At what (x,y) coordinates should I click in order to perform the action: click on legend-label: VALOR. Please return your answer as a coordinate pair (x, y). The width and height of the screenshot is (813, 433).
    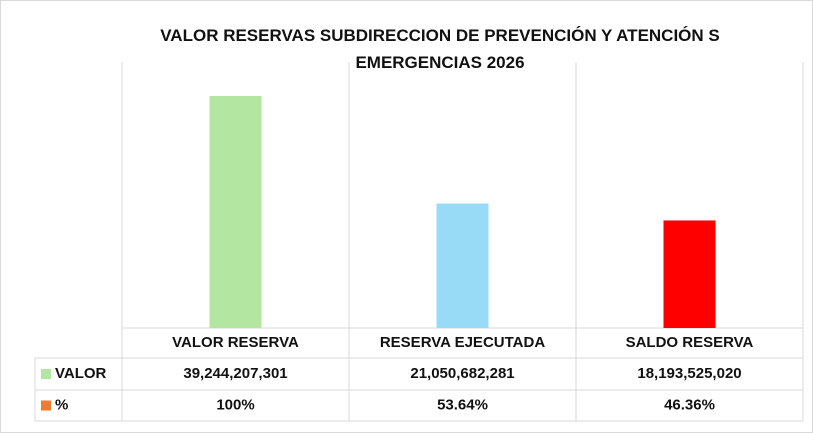
    Looking at the image, I should click on (81, 373).